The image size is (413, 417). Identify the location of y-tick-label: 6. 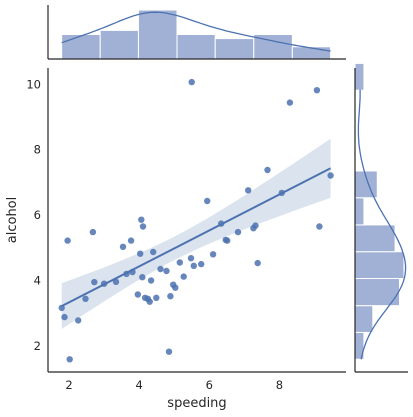
(37, 215).